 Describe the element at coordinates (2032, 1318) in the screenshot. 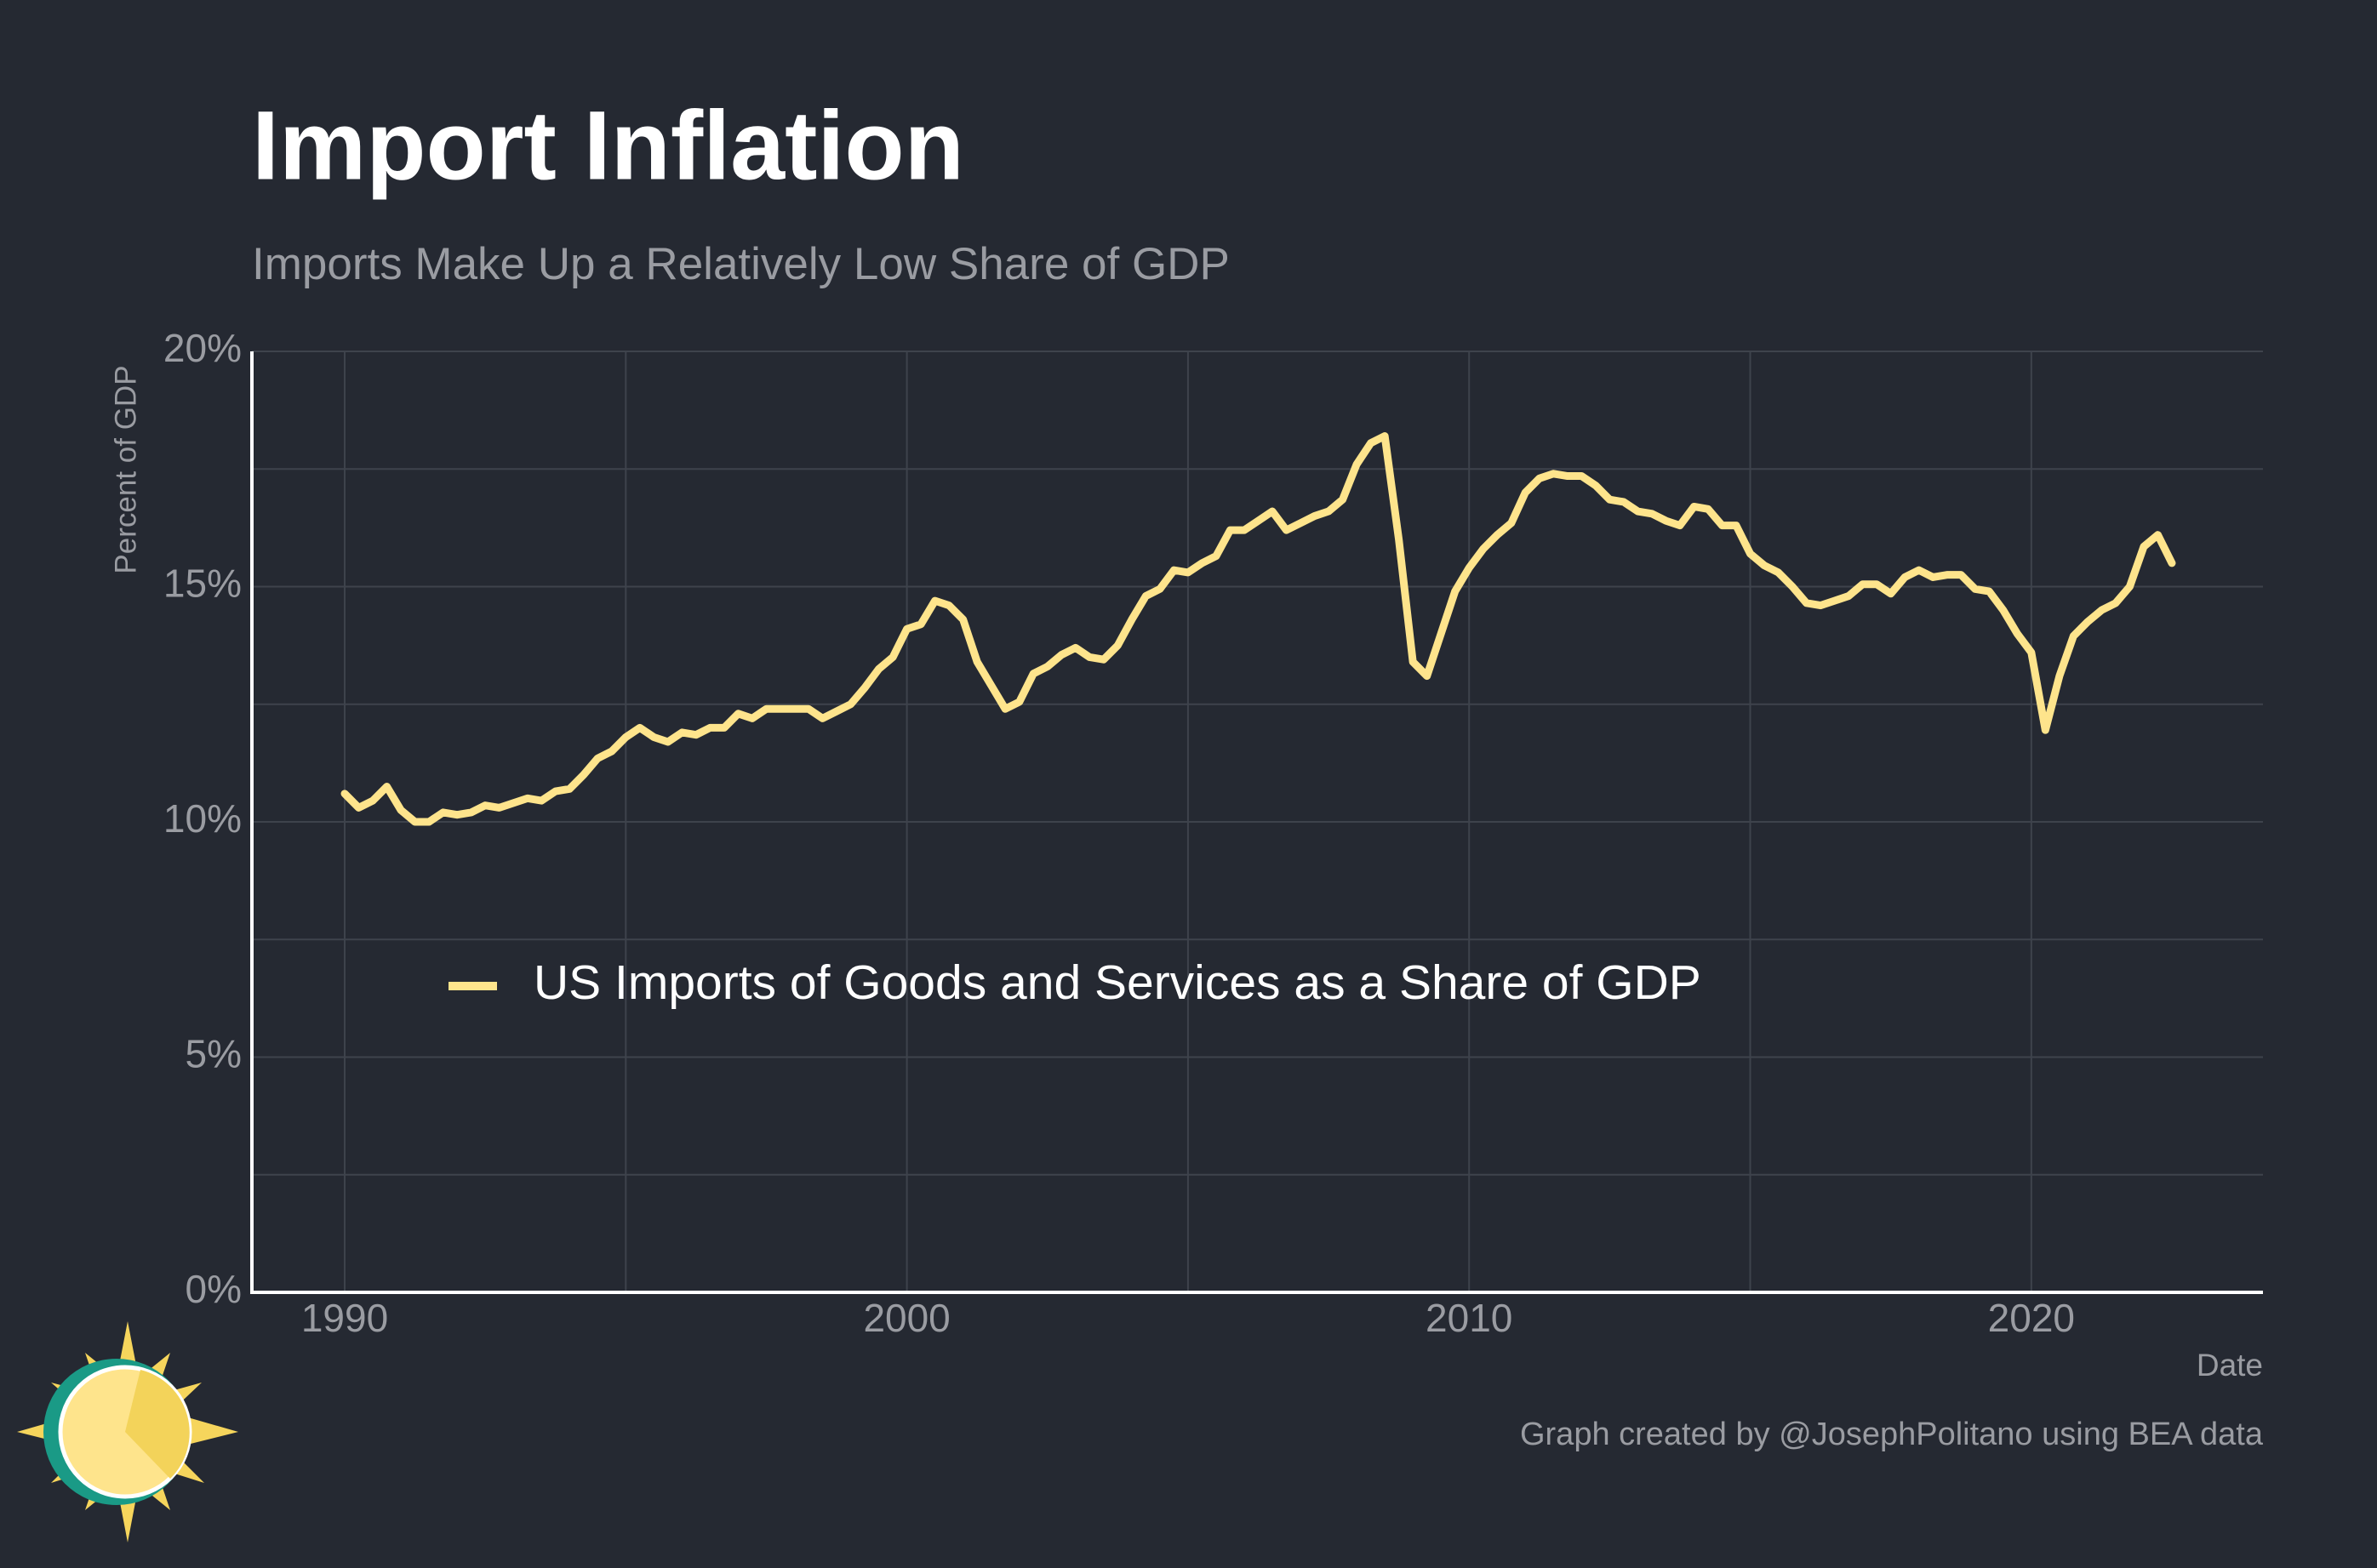

I see `x-tick-label: 2020` at that location.